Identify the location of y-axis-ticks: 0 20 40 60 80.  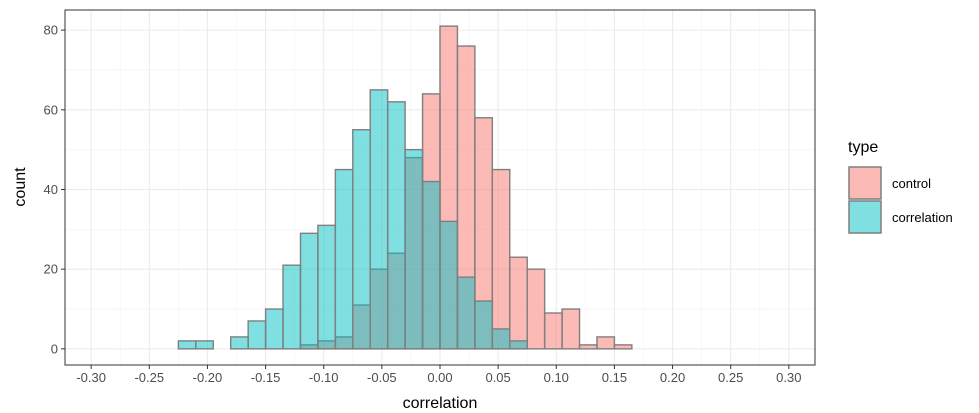
(54, 189).